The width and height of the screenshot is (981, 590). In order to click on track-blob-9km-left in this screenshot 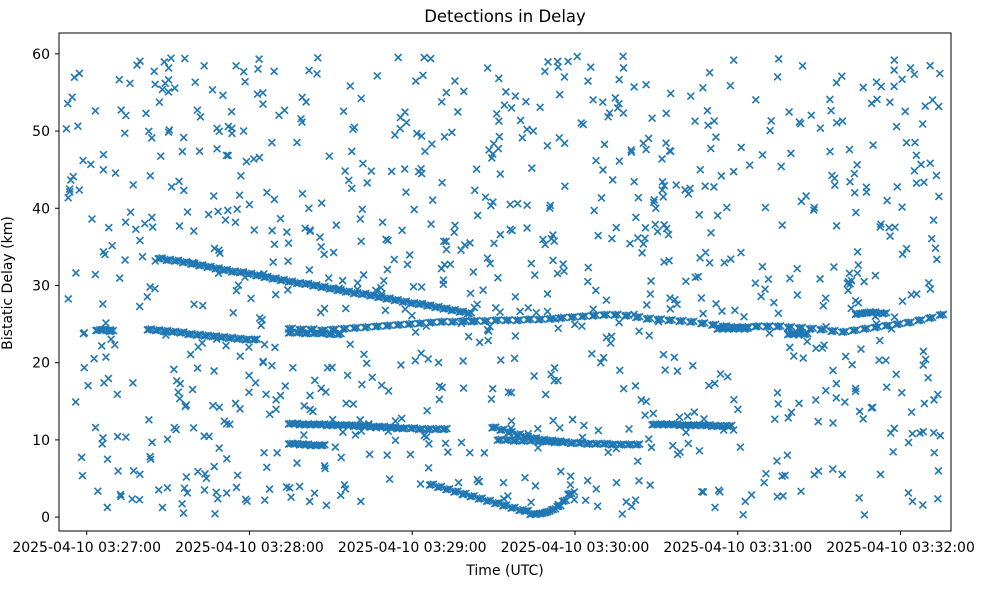, I will do `click(306, 444)`.